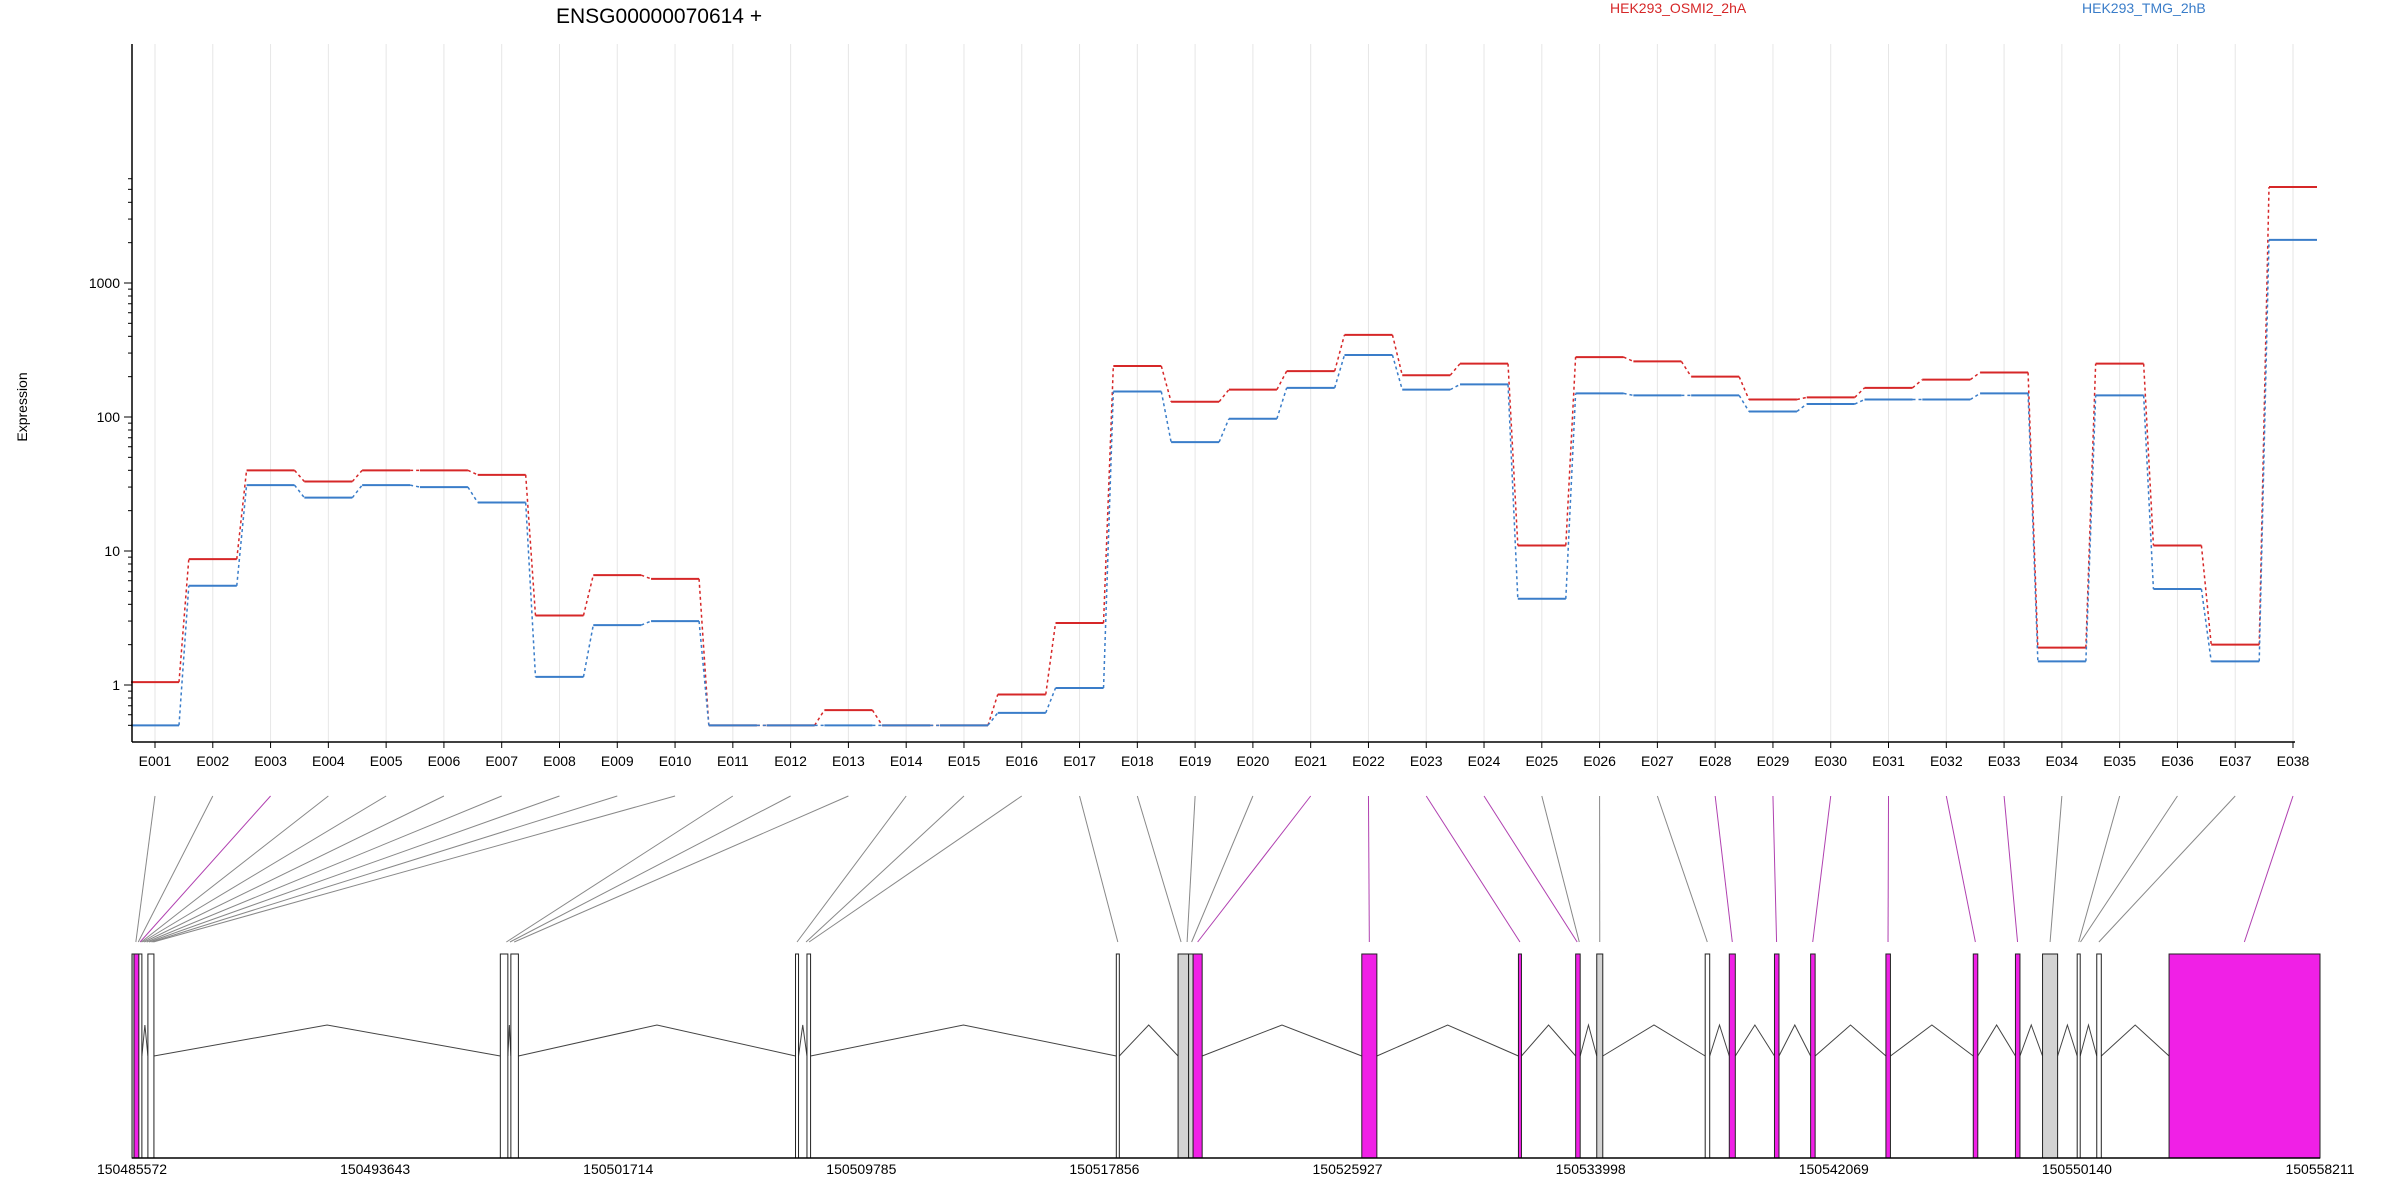 This screenshot has height=1200, width=2400. I want to click on x-tick-label: E007, so click(501, 761).